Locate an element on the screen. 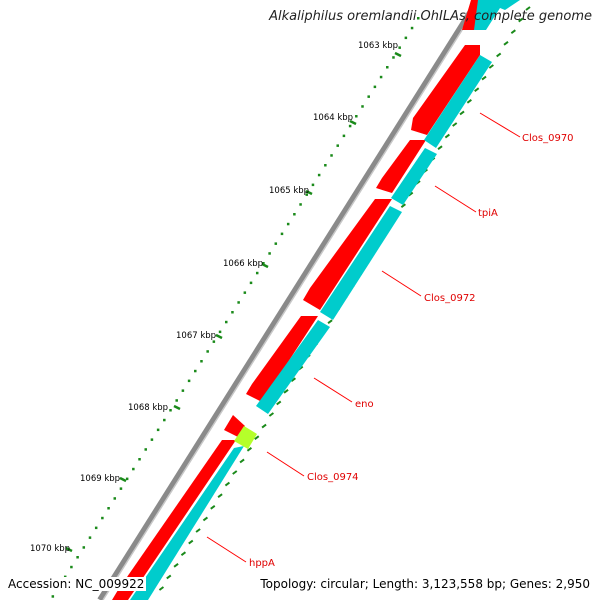 The width and height of the screenshot is (600, 604). tick-label: 1068 kbp is located at coordinates (148, 408).